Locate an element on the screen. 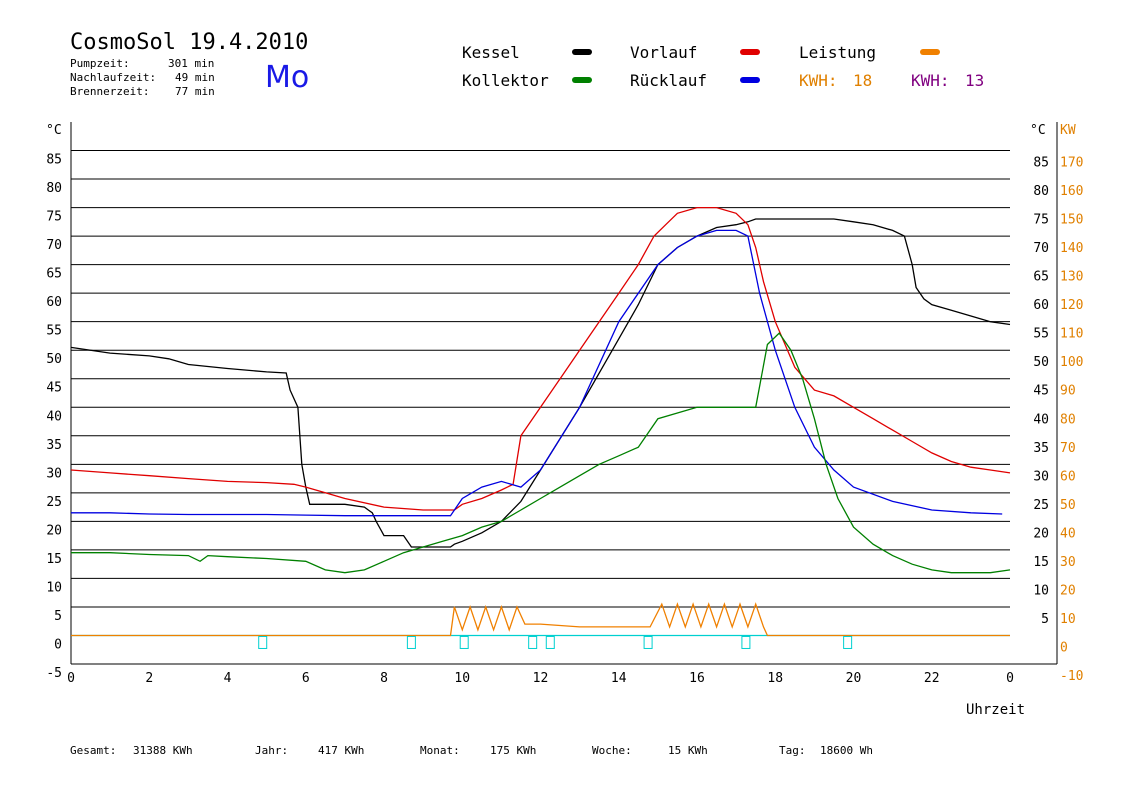  kw-tick: 140 is located at coordinates (1071, 248).